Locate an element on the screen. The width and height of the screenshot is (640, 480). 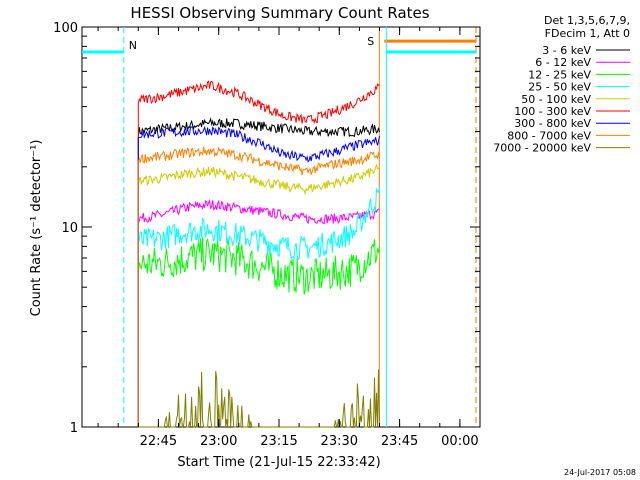
x-tick-label: 23:30 is located at coordinates (339, 441).